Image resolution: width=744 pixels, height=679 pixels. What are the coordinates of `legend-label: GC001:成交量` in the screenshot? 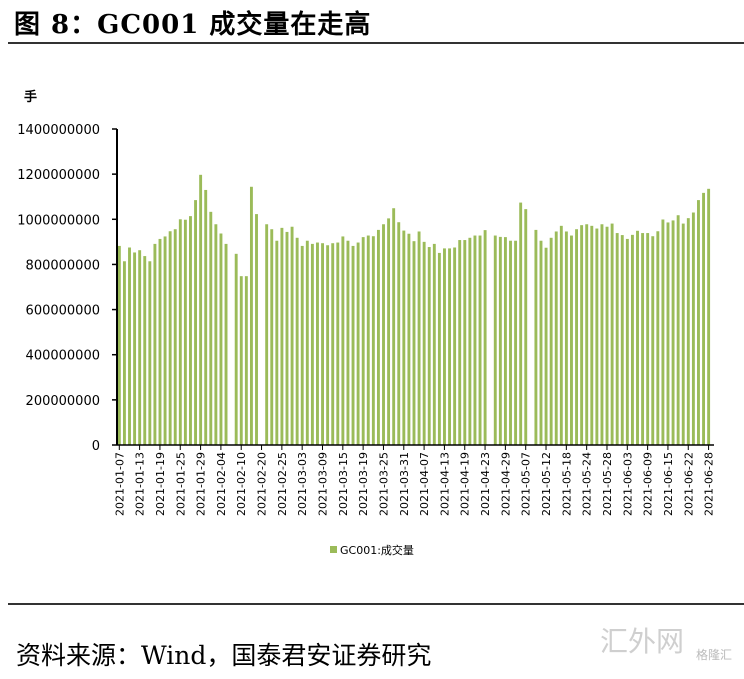 It's located at (377, 550).